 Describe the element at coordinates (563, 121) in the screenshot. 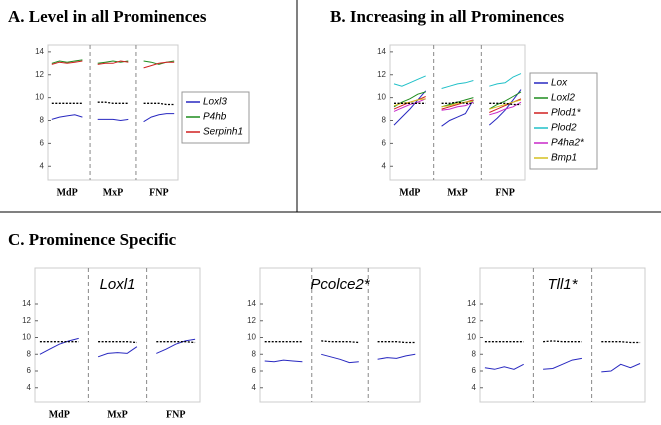

I see `legend-box` at that location.